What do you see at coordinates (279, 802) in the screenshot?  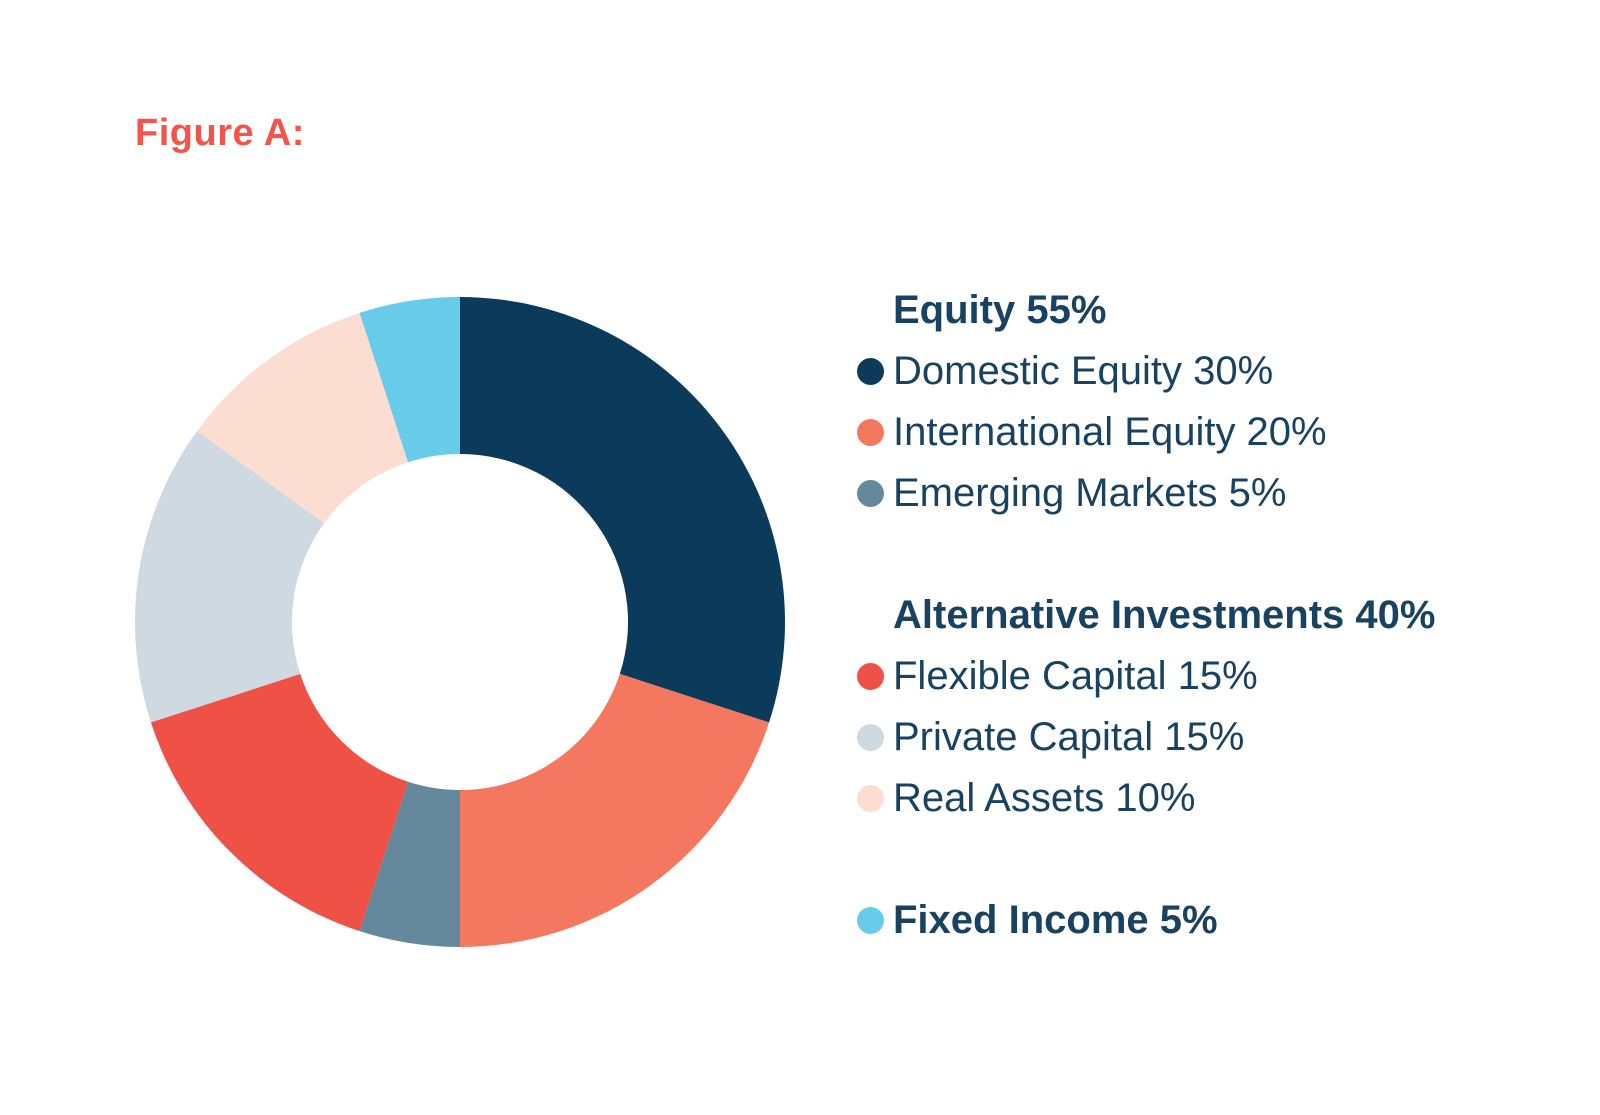 I see `donut-segment-flexible-capital` at bounding box center [279, 802].